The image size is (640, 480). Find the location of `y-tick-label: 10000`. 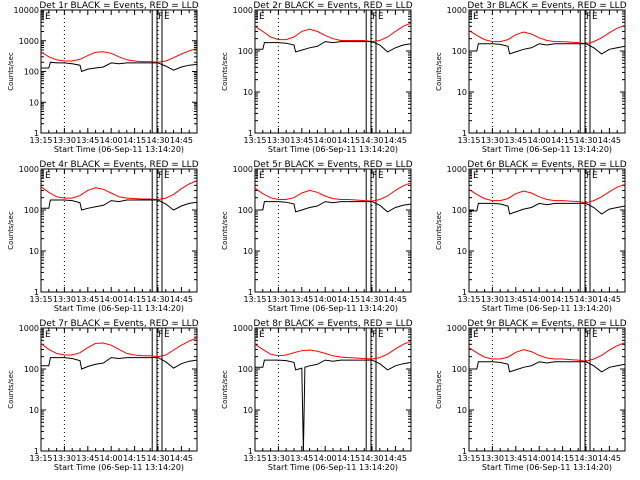

y-tick-label: 10000 is located at coordinates (26, 10).